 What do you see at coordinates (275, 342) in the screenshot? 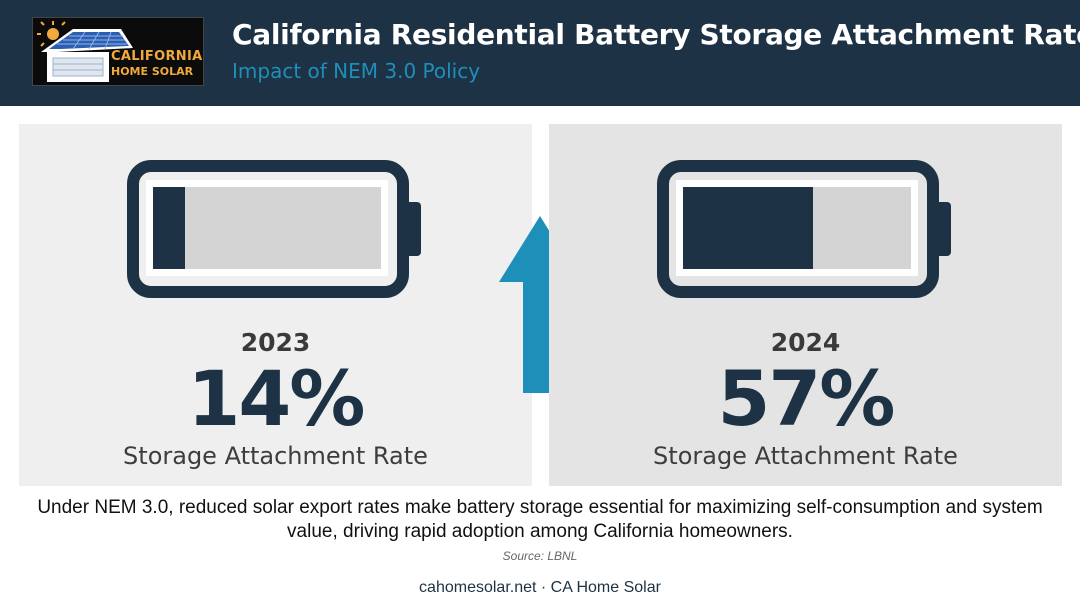
I see `year-label: 2023` at bounding box center [275, 342].